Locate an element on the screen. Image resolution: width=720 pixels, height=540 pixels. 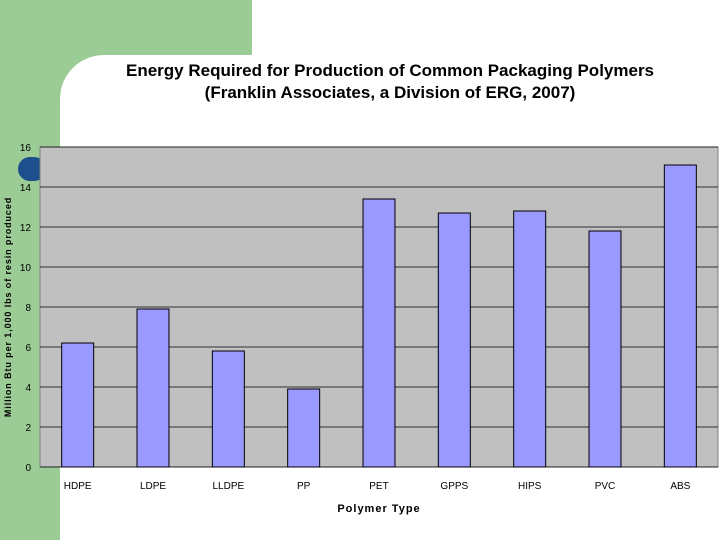
y-tick-label: 0 is located at coordinates (28, 468).